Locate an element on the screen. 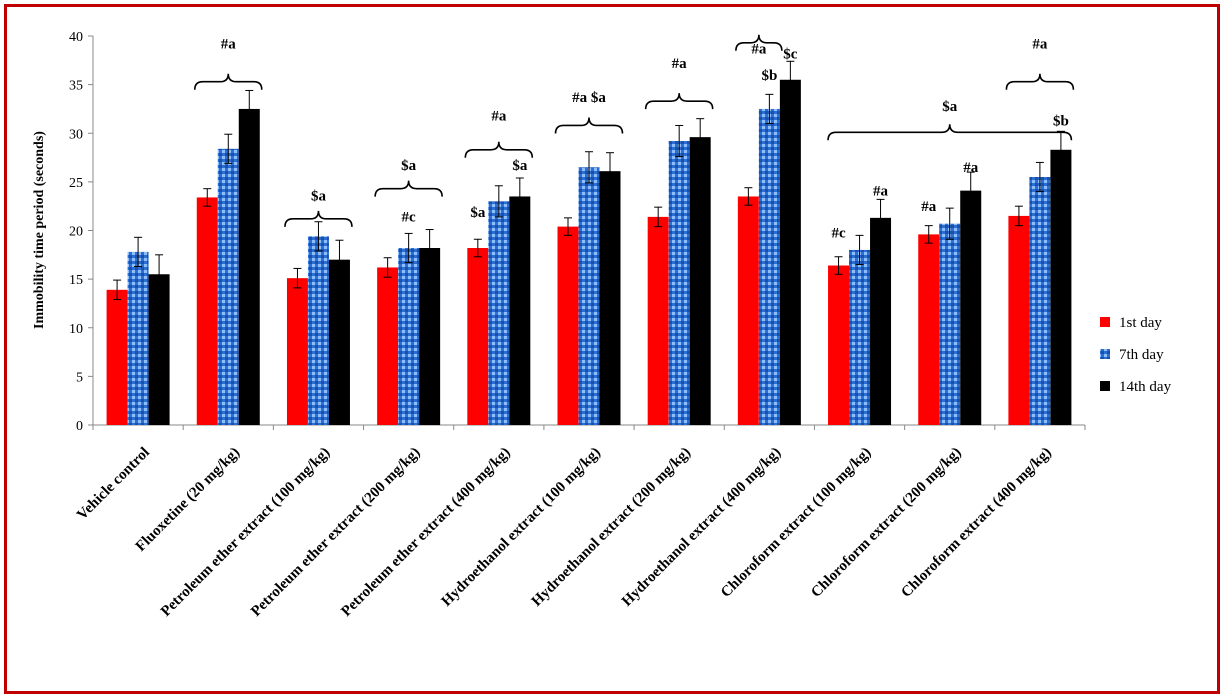  legend: 1st day 7th day 14th day is located at coordinates (1136, 355).